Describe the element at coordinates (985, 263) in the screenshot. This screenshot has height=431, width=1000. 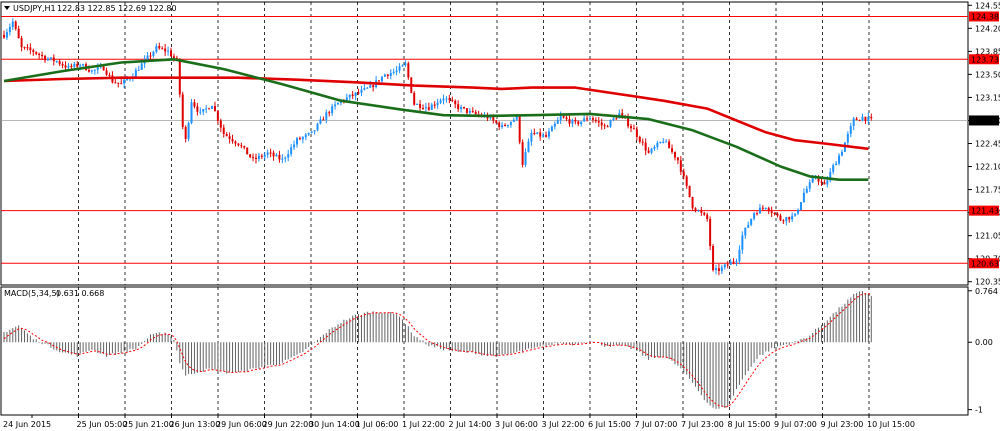
I see `level-price-label: 120.63` at that location.